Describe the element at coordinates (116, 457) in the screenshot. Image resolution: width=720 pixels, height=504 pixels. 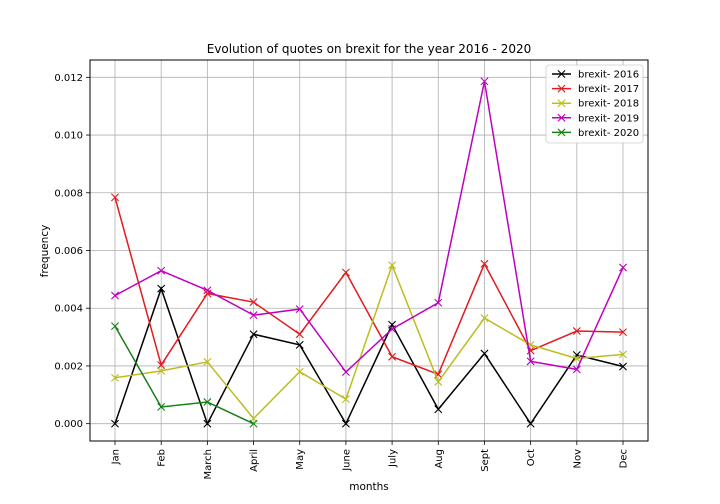
I see `x-tick-label: Jan` at that location.